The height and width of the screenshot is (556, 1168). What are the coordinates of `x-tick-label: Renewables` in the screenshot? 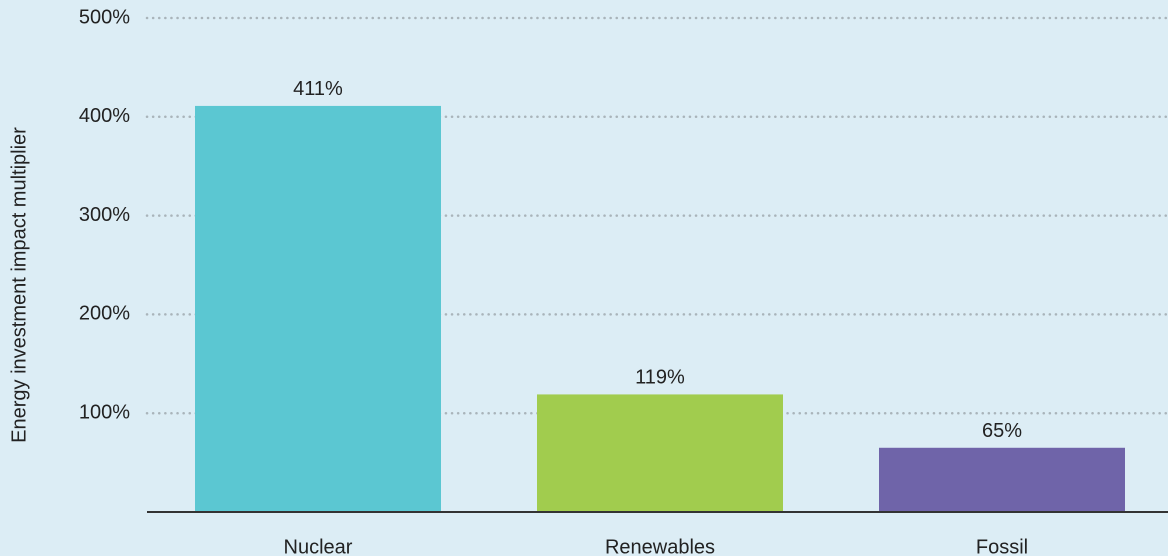 It's located at (660, 546).